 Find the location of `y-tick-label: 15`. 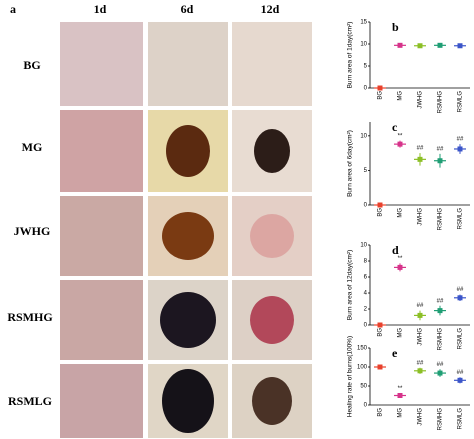

y-tick-label: 15 is located at coordinates (363, 23).